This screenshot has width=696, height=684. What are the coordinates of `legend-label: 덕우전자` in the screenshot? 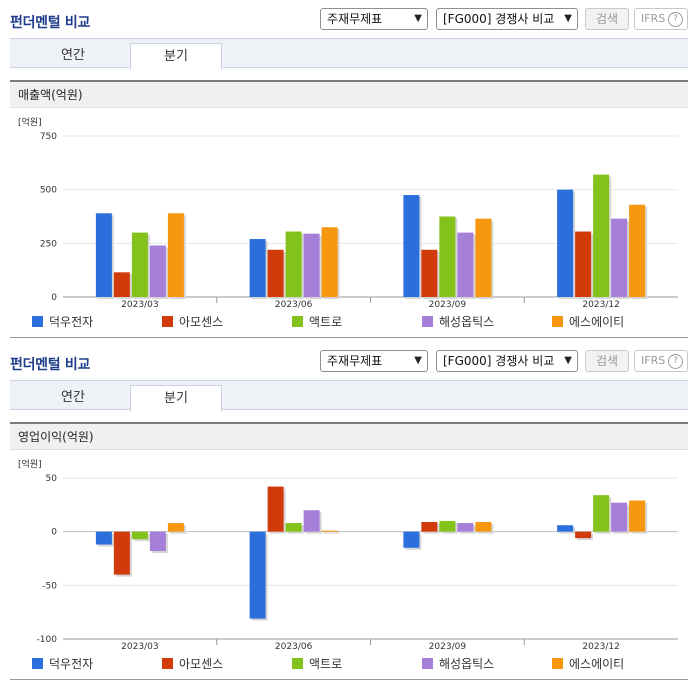 It's located at (71, 664).